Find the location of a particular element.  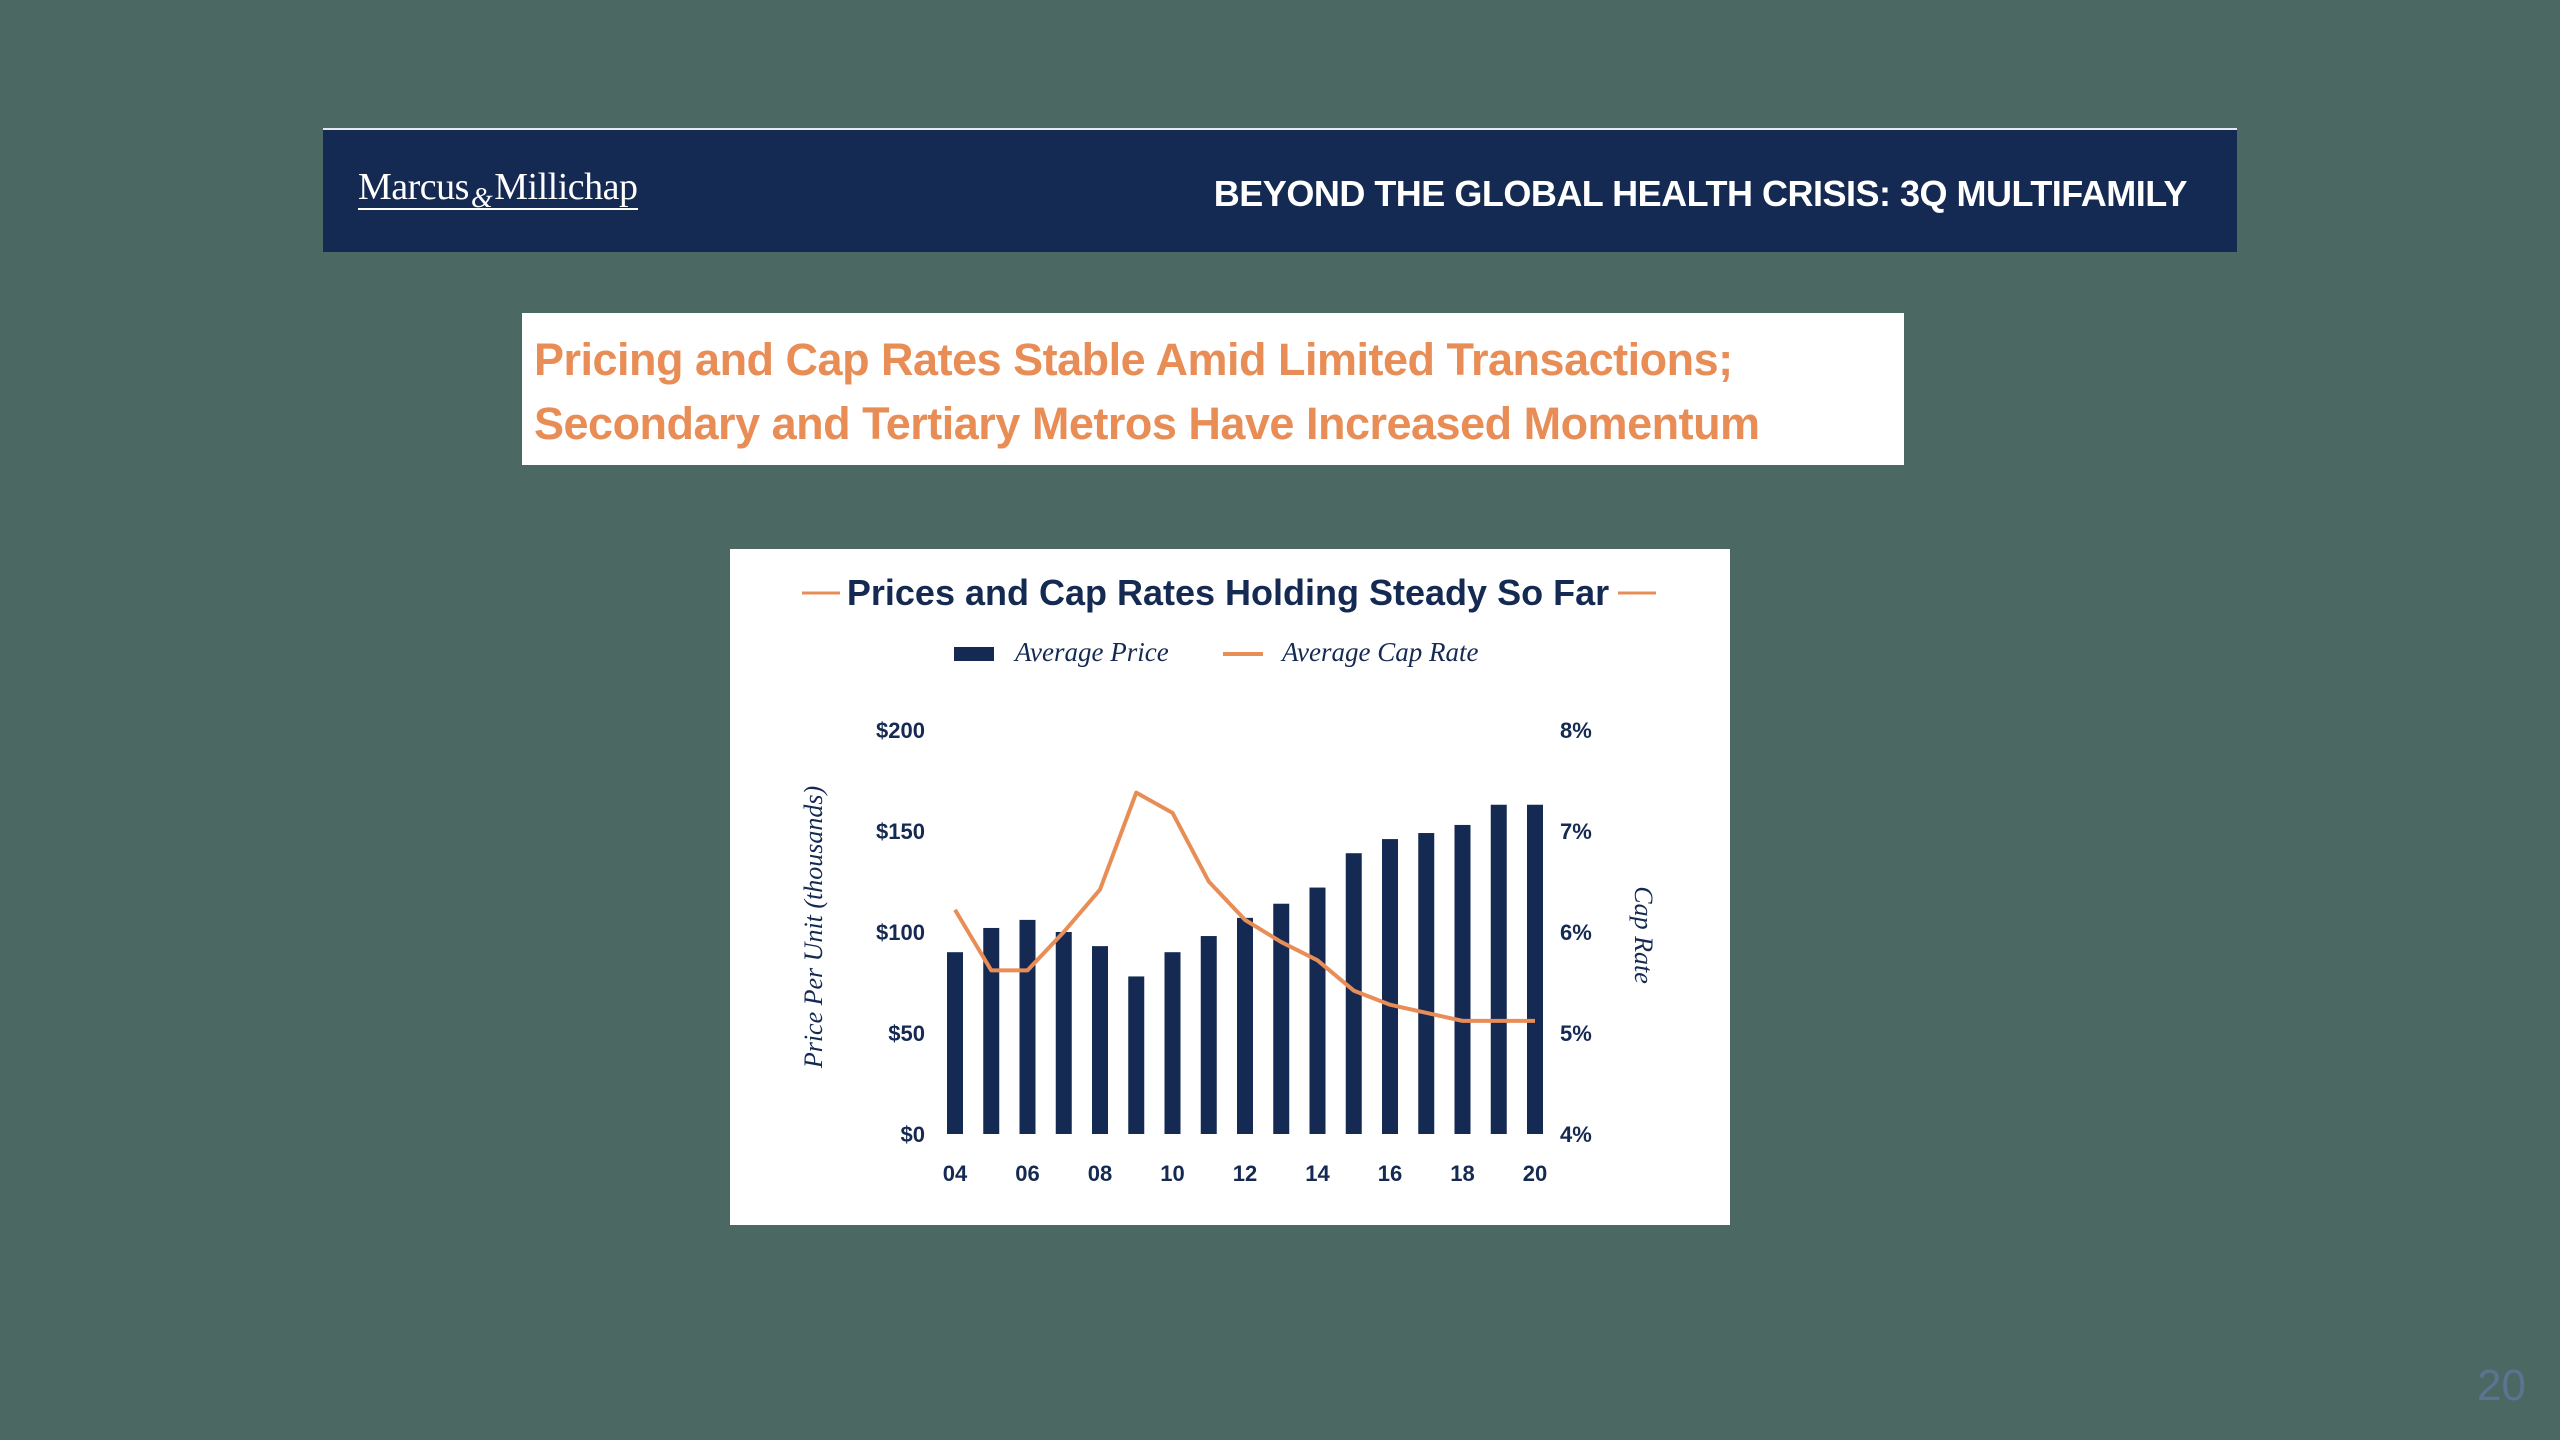

y-tick-label: $150 is located at coordinates (900, 831).